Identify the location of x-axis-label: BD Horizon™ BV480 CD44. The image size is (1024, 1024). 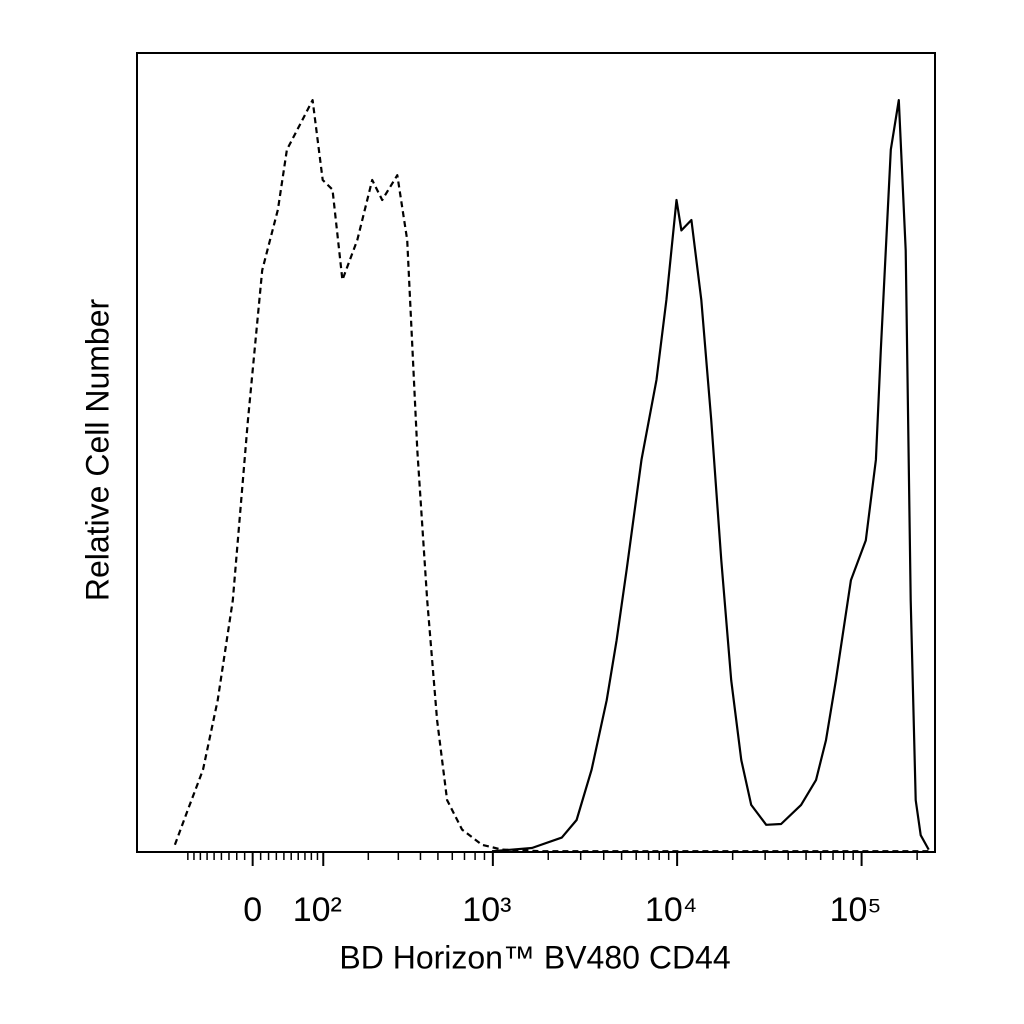
(534, 957).